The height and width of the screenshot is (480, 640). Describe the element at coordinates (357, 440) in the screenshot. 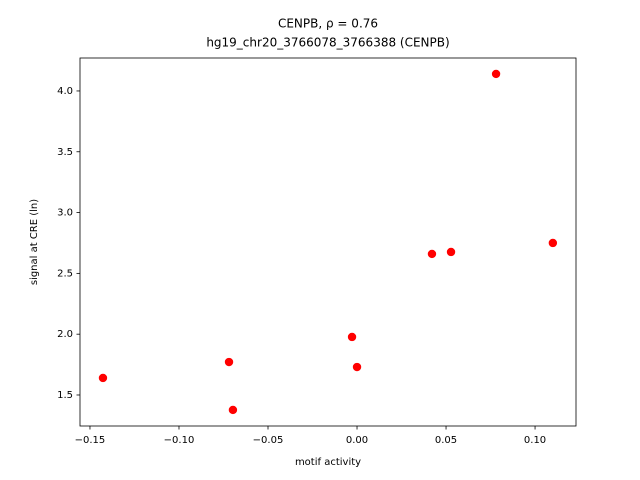

I see `x-tick-label: 0.00` at that location.